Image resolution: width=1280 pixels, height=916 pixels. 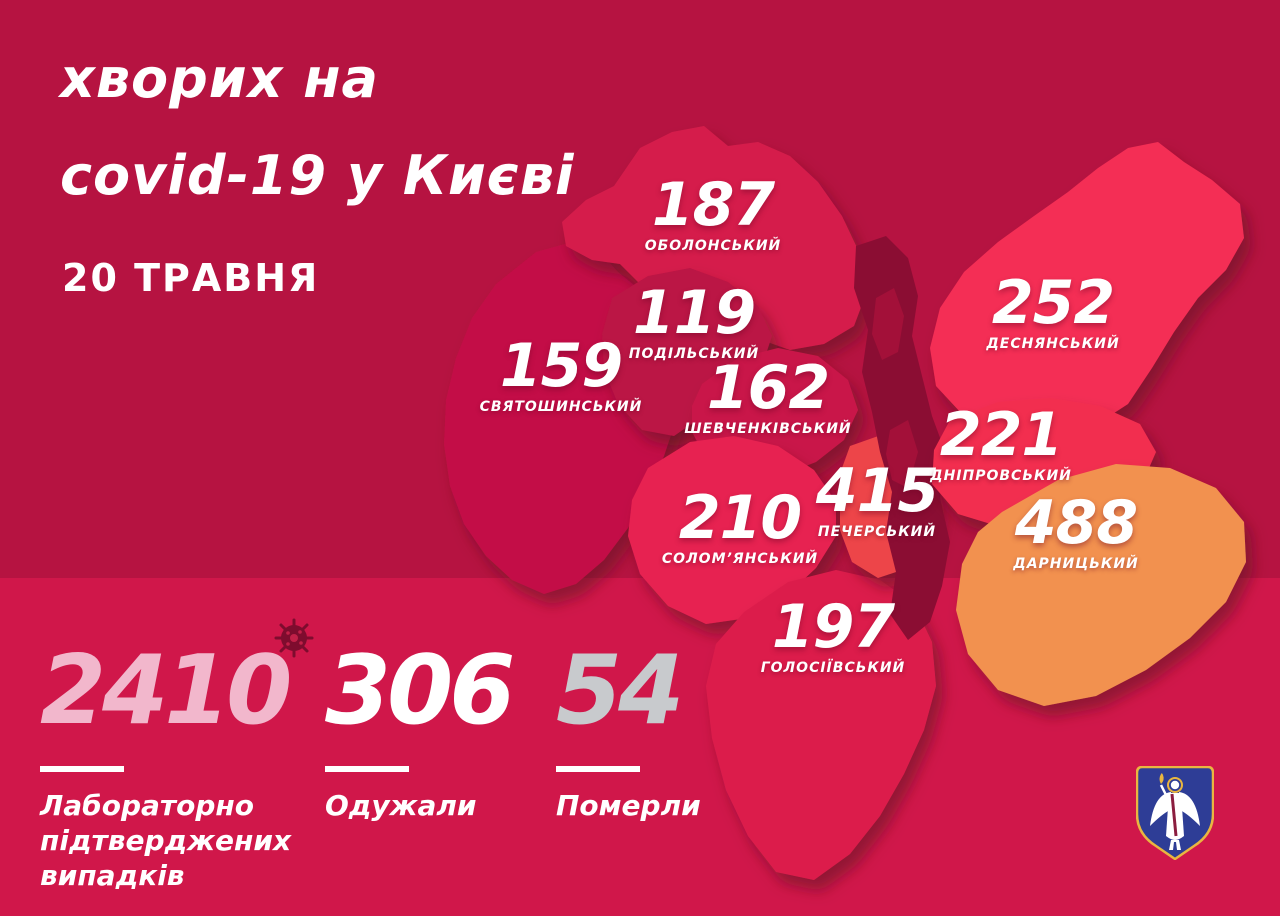 I want to click on district-name: ДЕСНЯНСЬКИЙ, so click(x=1053, y=344).